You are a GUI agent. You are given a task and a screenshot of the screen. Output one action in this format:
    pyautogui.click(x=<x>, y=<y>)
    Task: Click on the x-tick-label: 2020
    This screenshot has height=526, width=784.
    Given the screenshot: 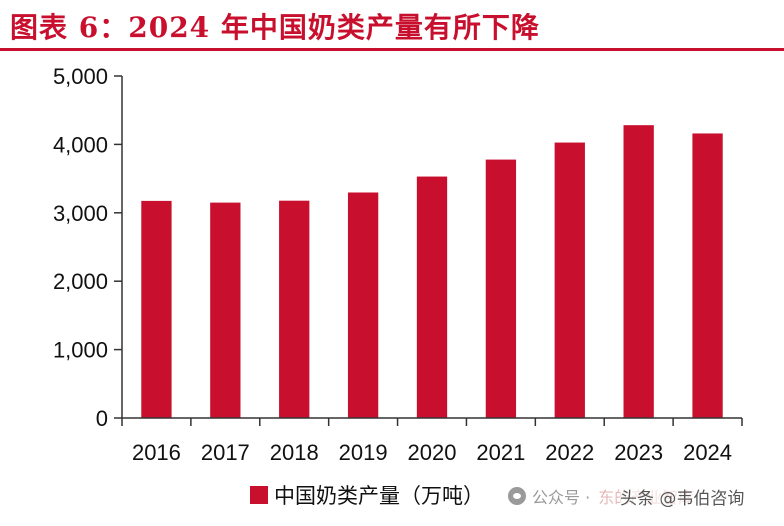 What is the action you would take?
    pyautogui.click(x=432, y=452)
    